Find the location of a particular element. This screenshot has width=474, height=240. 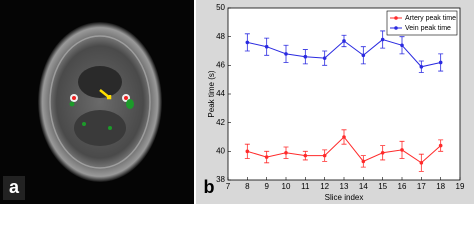

x-tick-label: 15 is located at coordinates (382, 186).